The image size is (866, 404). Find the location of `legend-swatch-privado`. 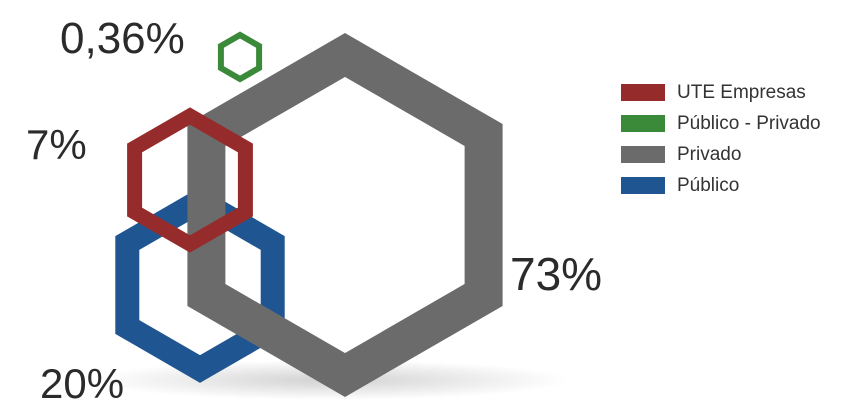

legend-swatch-privado is located at coordinates (643, 154).